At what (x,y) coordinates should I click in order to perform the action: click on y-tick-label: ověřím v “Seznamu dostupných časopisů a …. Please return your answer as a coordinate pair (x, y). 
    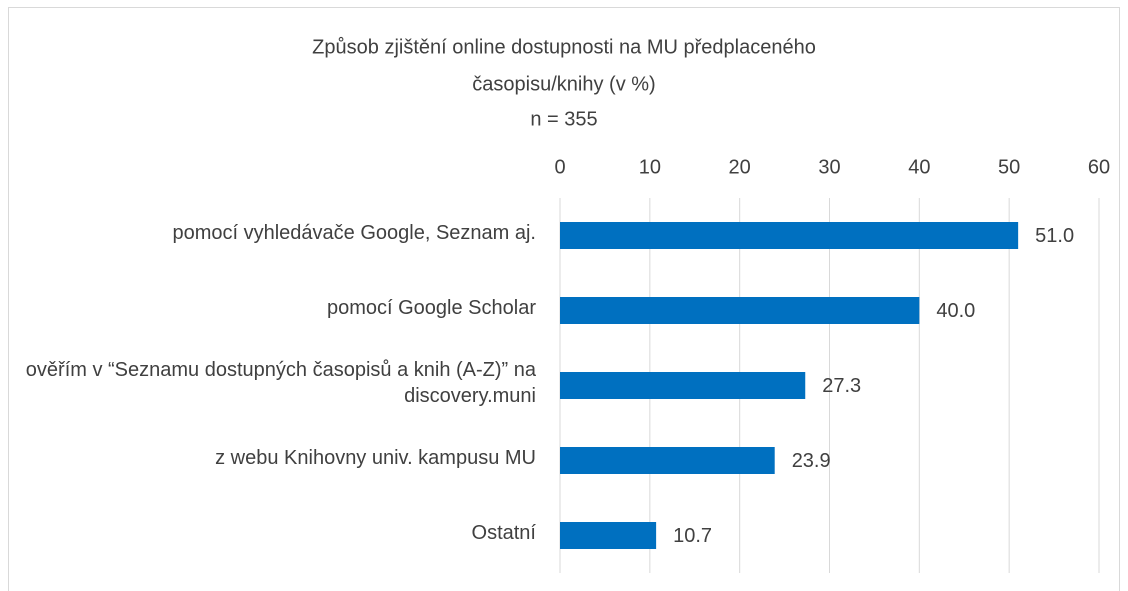
    Looking at the image, I should click on (280, 382).